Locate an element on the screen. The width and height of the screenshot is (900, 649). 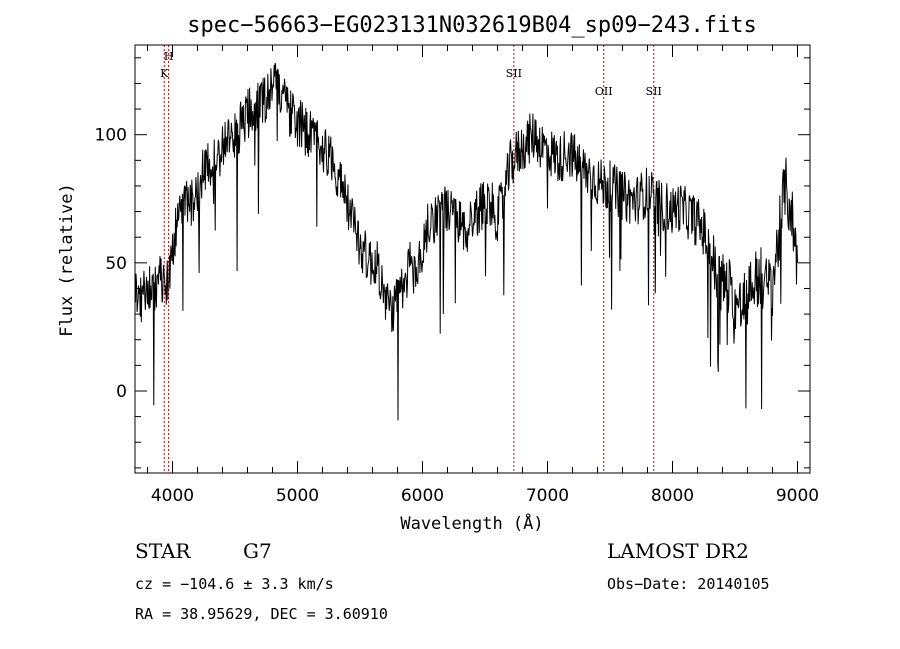
spectral-line-label-0: K is located at coordinates (164, 73).